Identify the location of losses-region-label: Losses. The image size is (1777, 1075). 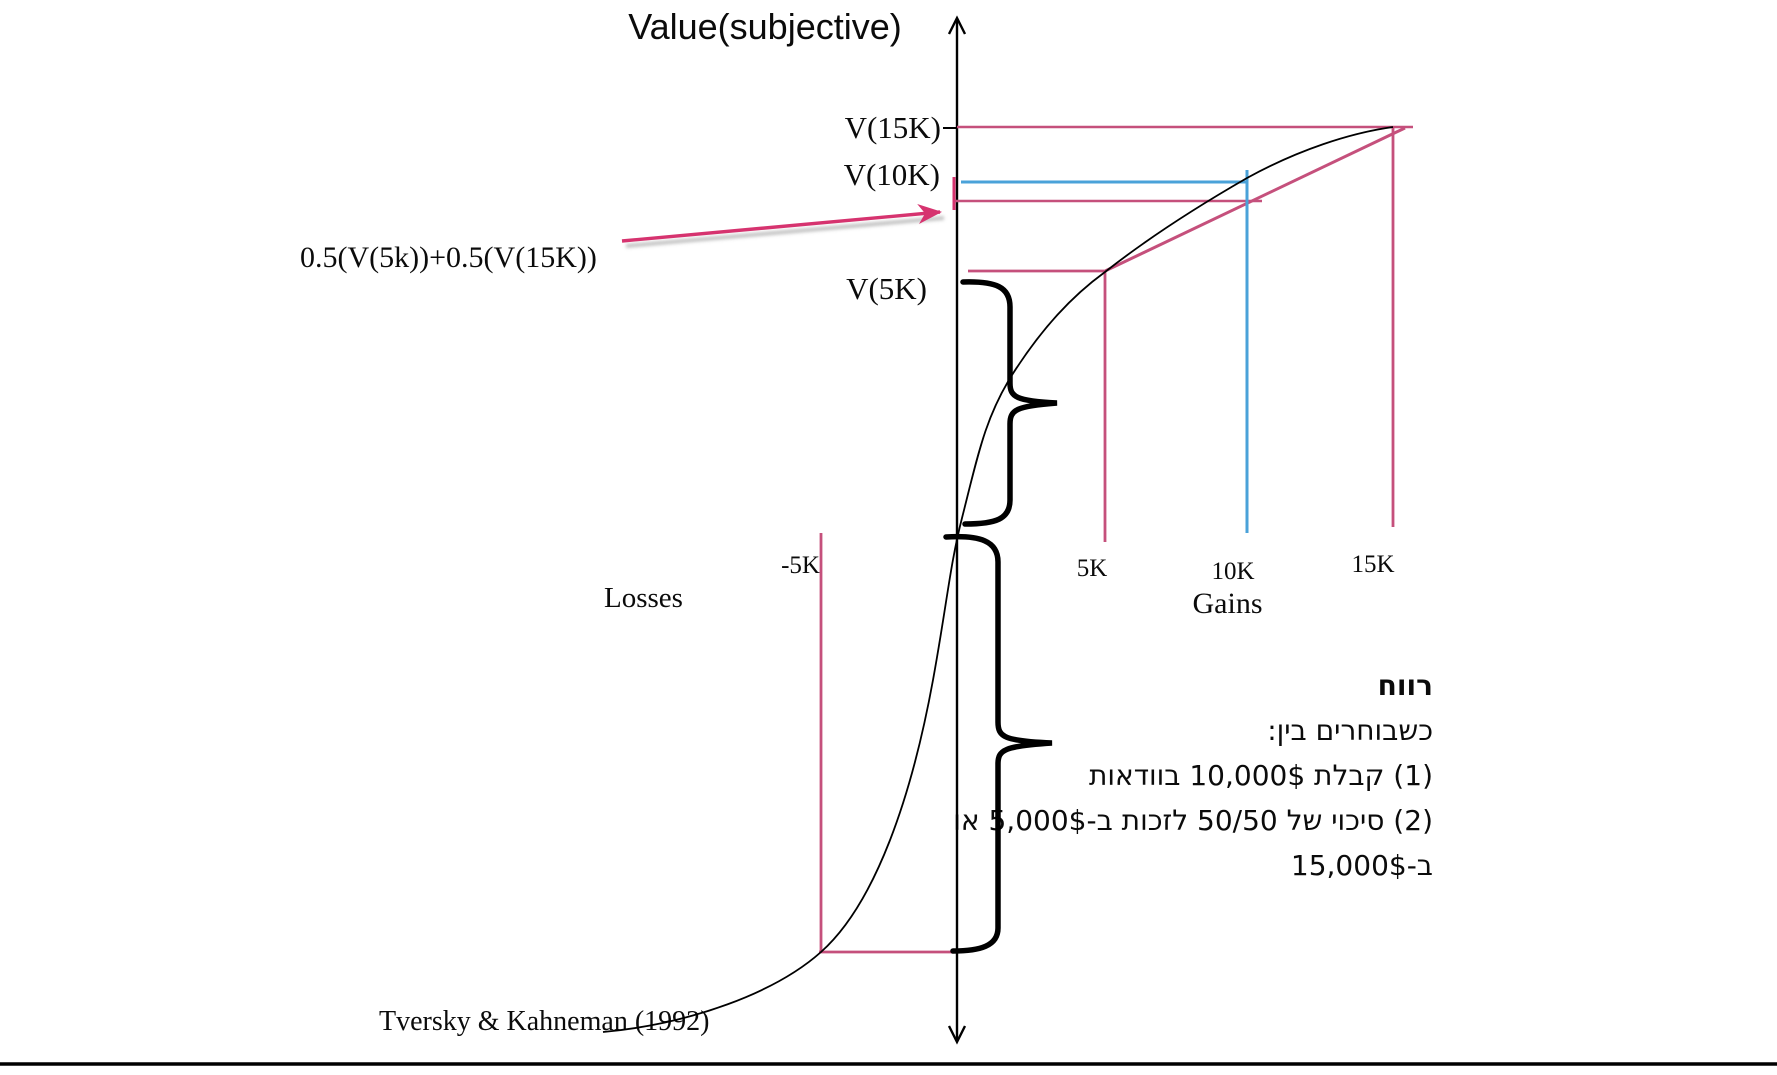
(643, 598).